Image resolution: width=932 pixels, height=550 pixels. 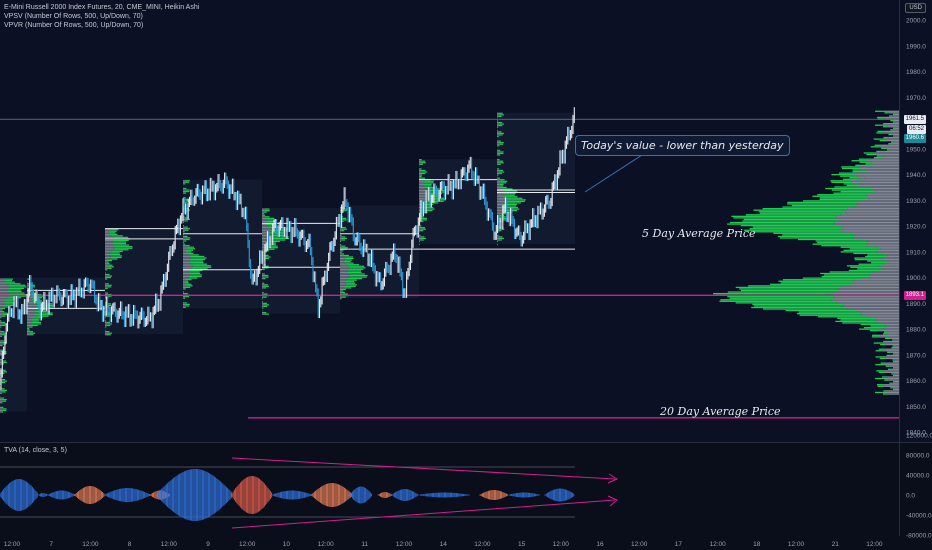 What do you see at coordinates (720, 411) in the screenshot?
I see `twenty-day-average-label: 20 Day Average Price` at bounding box center [720, 411].